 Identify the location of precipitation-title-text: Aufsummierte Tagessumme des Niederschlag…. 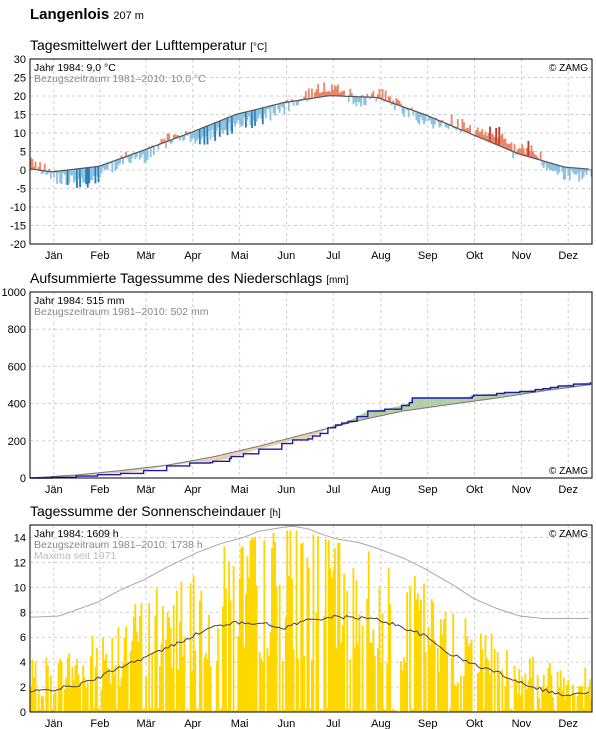
(176, 278).